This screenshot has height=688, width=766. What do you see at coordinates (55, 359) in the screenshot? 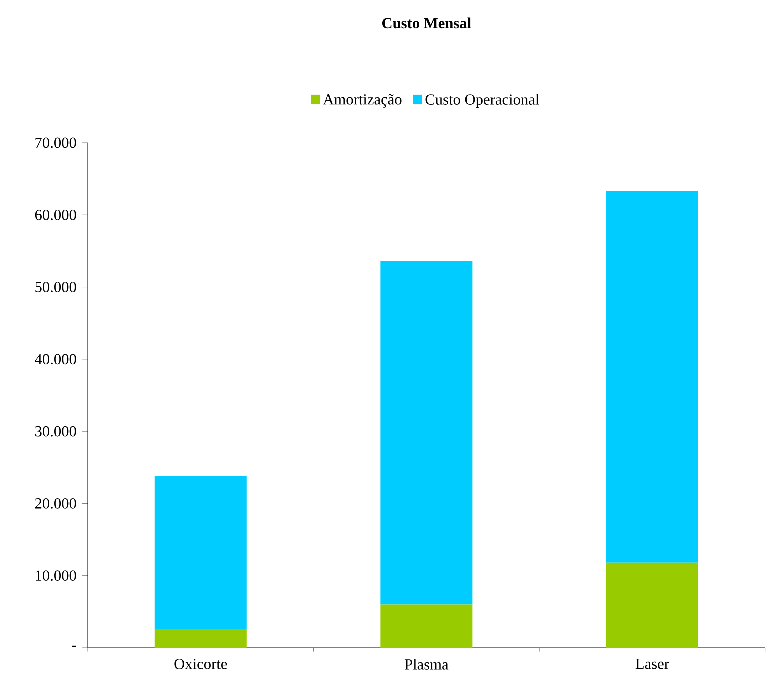
I see `y-tick-label: 40.000` at bounding box center [55, 359].